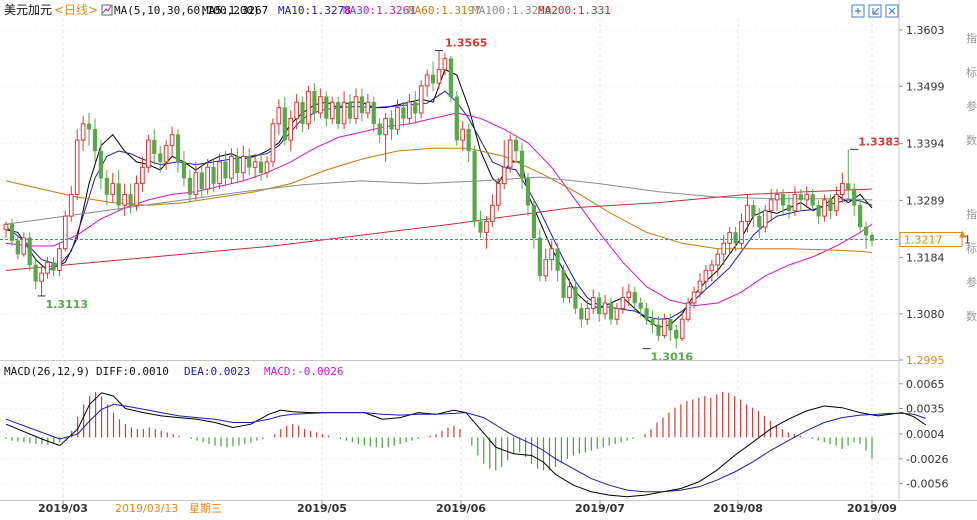 The height and width of the screenshot is (520, 977). What do you see at coordinates (971, 316) in the screenshot?
I see `side-tab-char: 数` at bounding box center [971, 316].